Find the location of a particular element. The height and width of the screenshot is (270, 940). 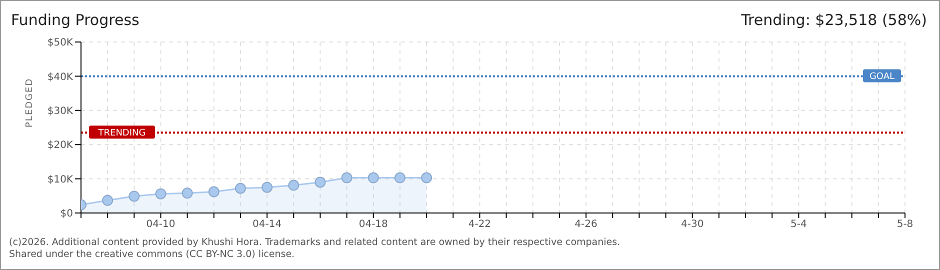

chart-title: Funding Progress is located at coordinates (75, 20).